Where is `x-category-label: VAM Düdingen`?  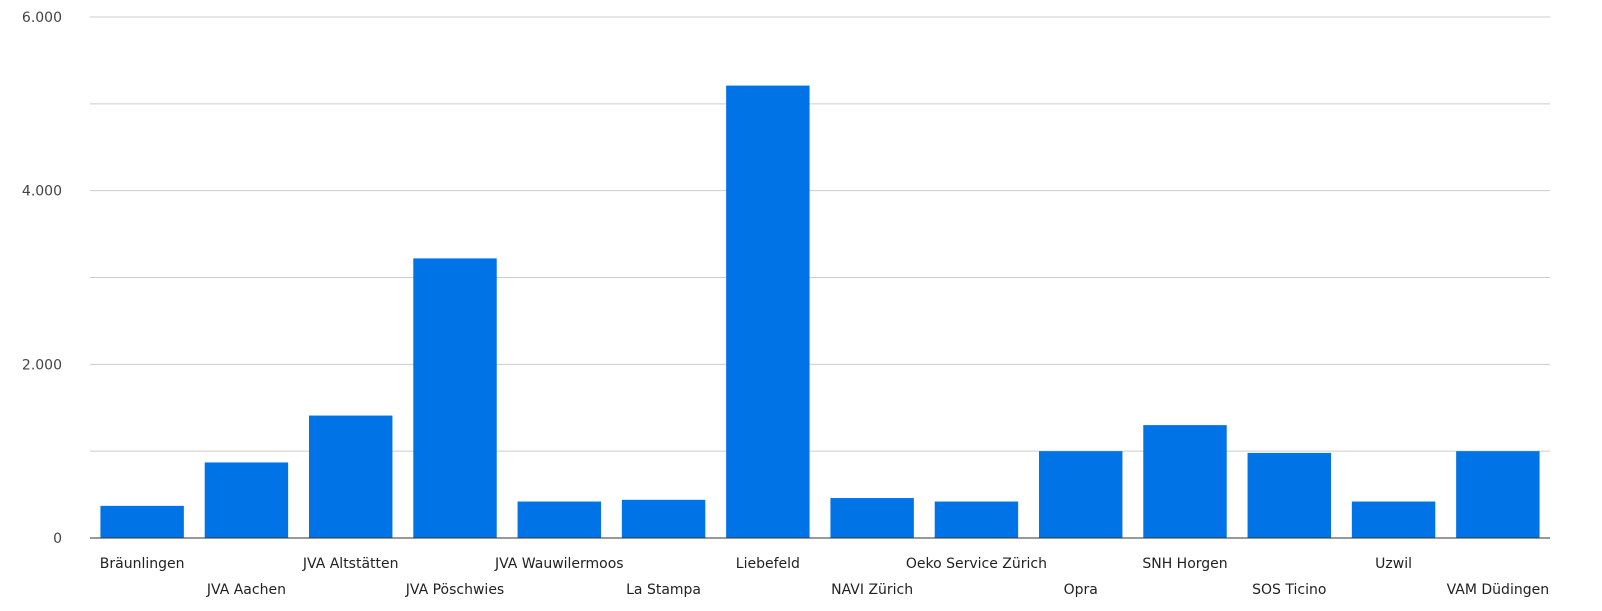
x-category-label: VAM Düdingen is located at coordinates (1498, 590).